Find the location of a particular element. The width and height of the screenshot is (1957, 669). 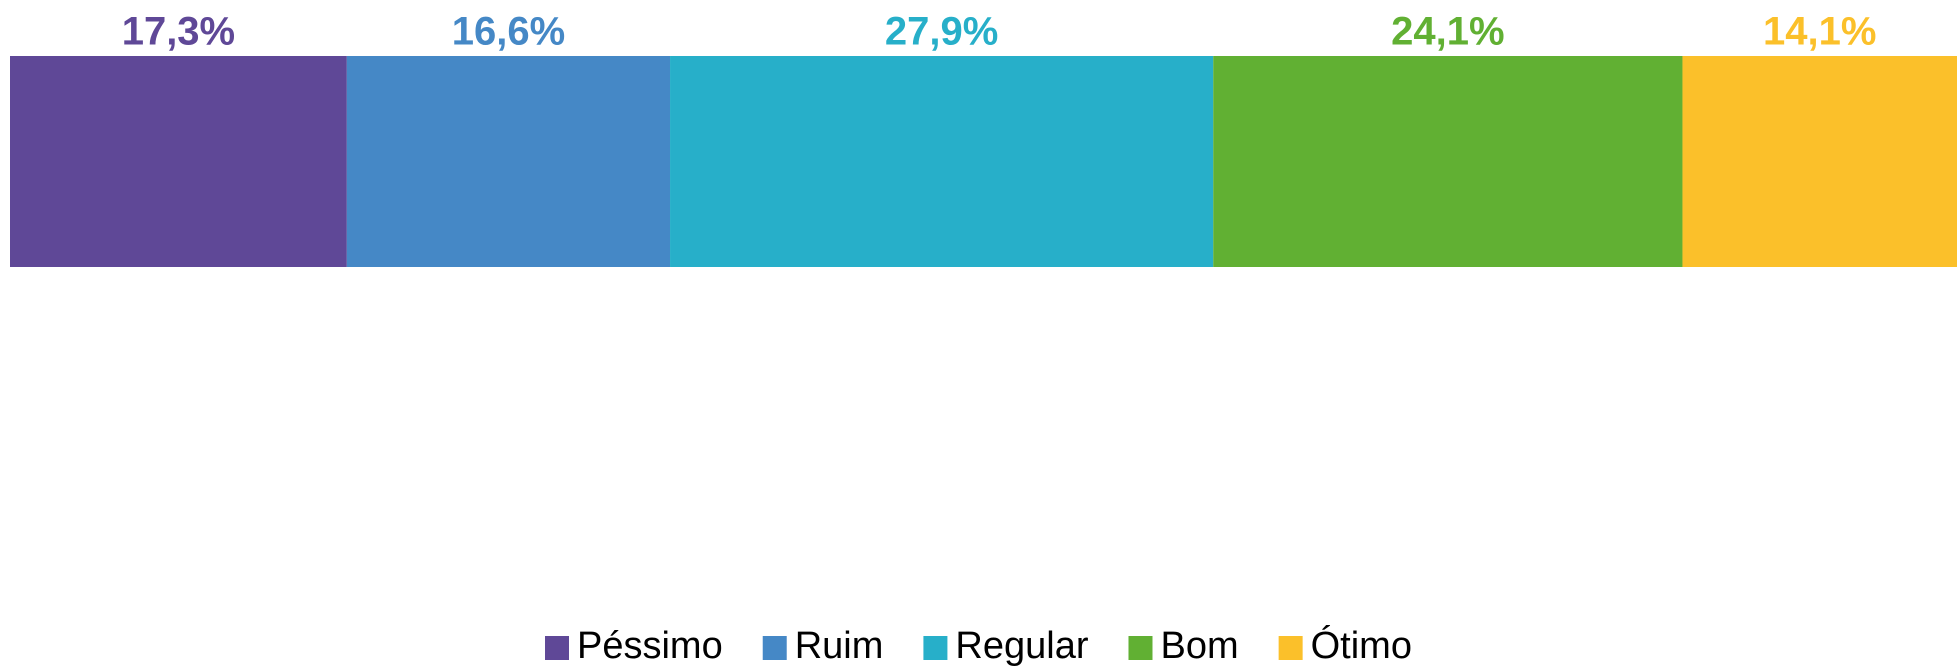

legend-label: Bom is located at coordinates (1199, 646).